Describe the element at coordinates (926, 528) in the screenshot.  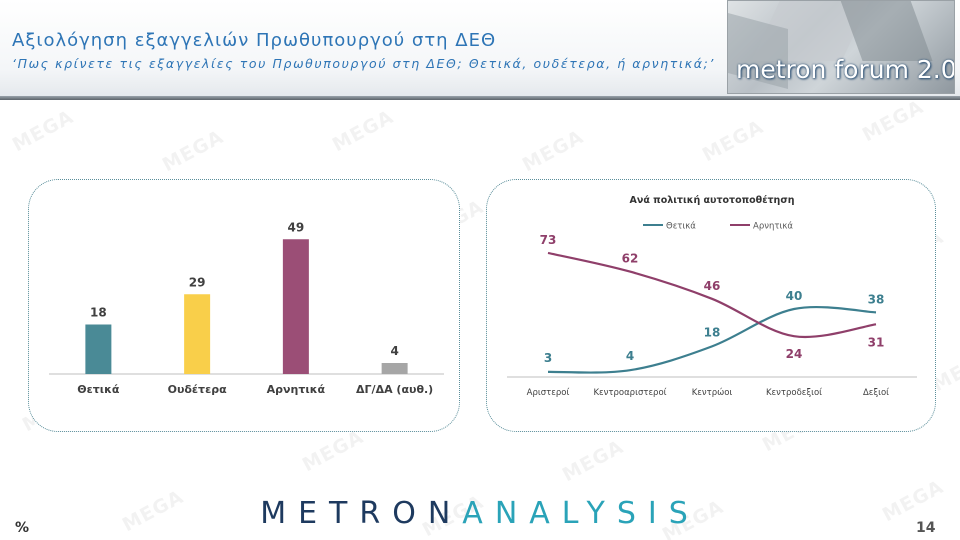
I see `page-number: 14` at that location.